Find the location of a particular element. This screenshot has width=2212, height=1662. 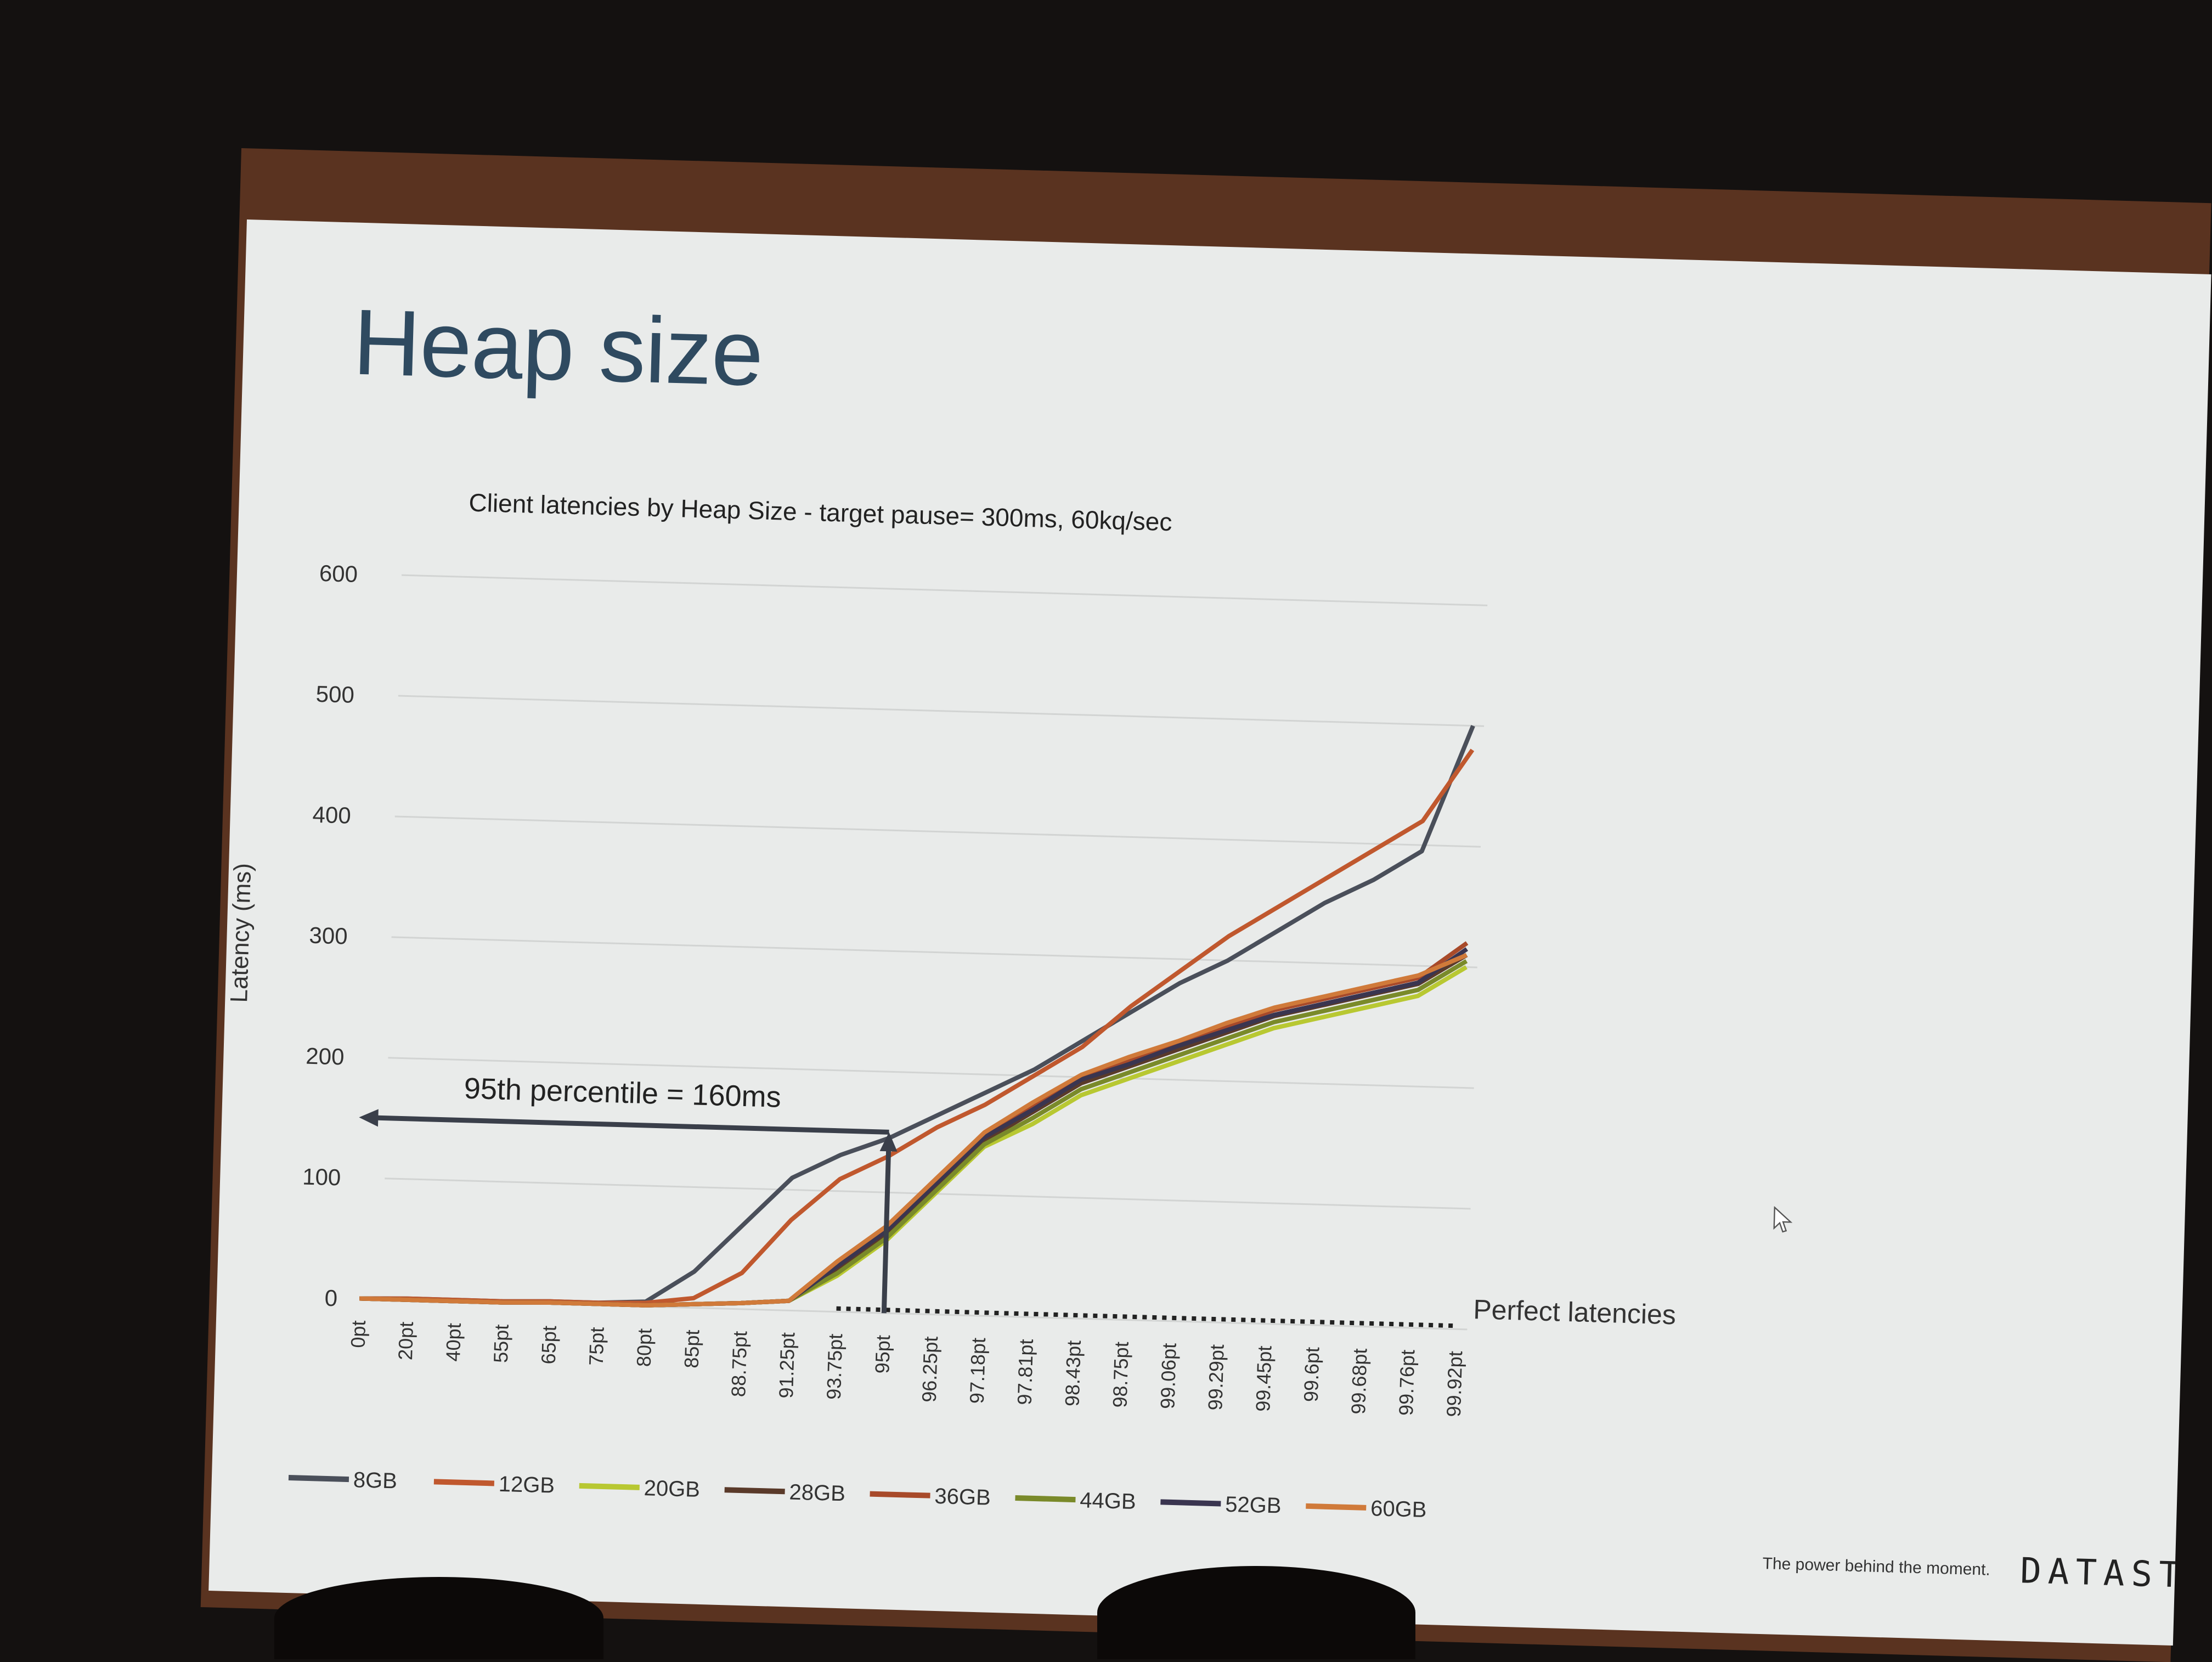

arrow-head-up-icon is located at coordinates (888, 1142).